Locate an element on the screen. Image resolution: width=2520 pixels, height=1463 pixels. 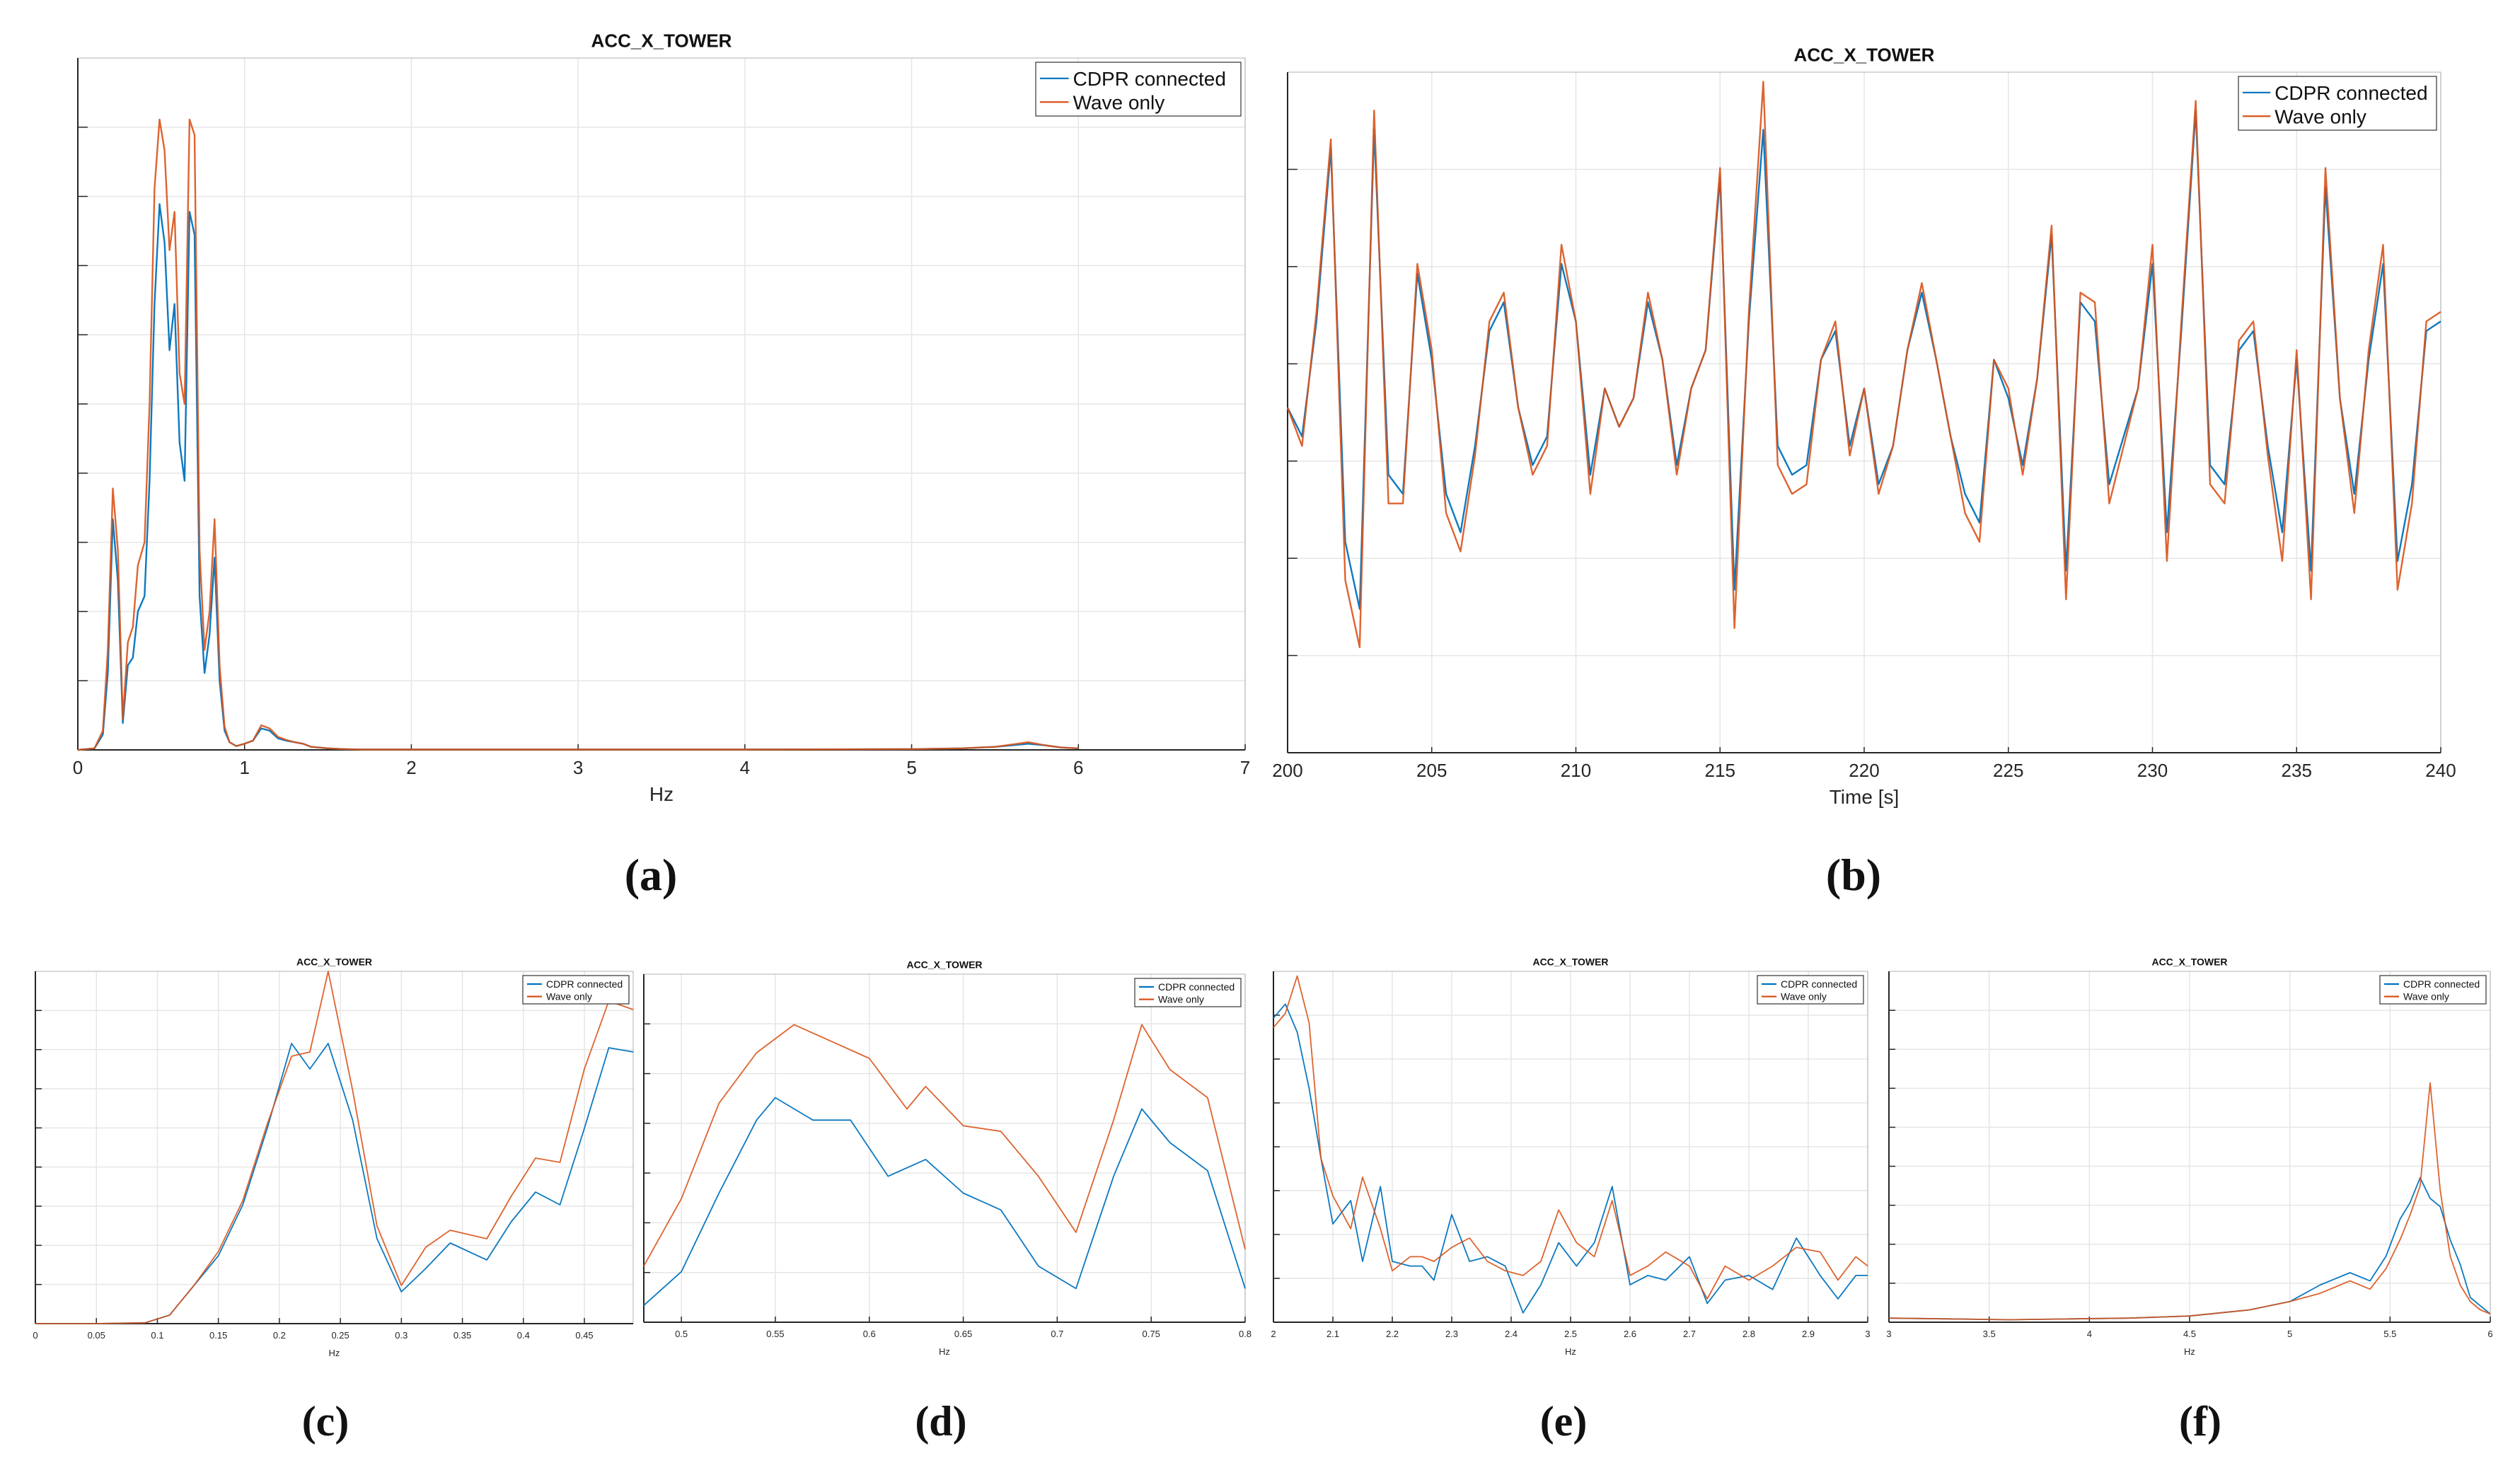
x-tick-label: 3.5 is located at coordinates (1990, 1334).